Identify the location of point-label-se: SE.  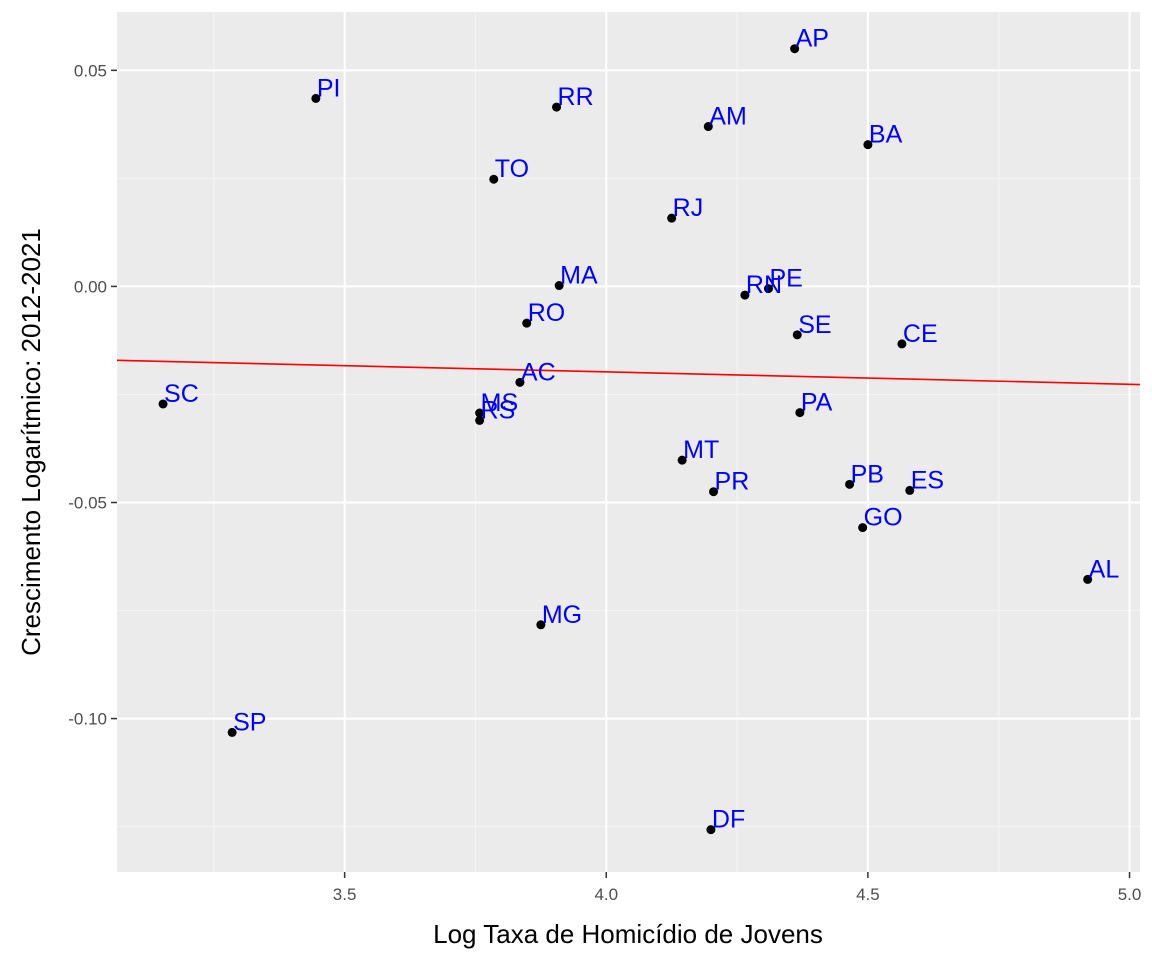
(814, 325).